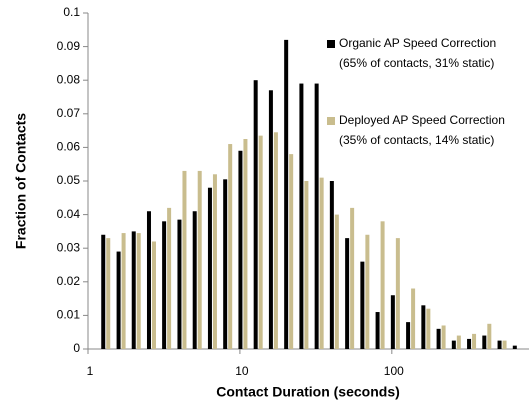 The image size is (529, 406). What do you see at coordinates (394, 371) in the screenshot?
I see `x-tick-label: 100` at bounding box center [394, 371].